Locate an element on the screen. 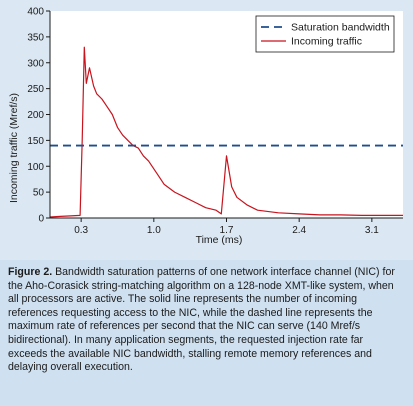 This screenshot has width=413, height=406. y-tick-label: 50 is located at coordinates (39, 193).